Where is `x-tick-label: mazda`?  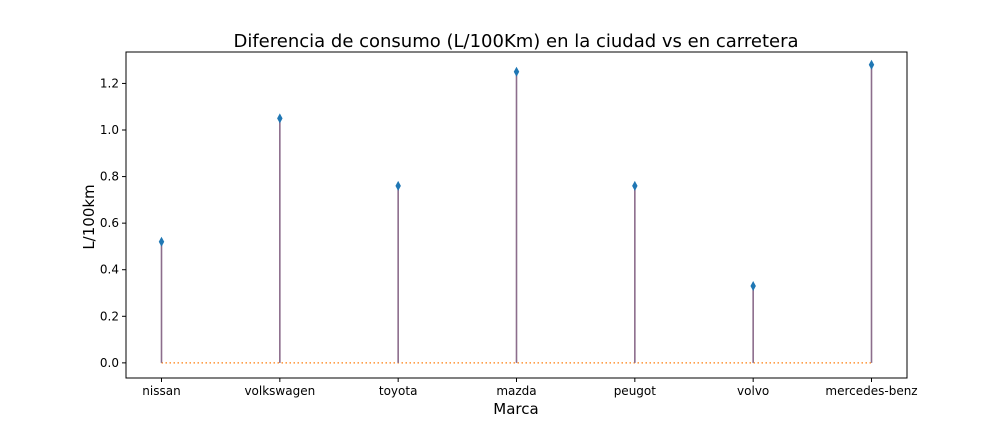
x-tick-label: mazda is located at coordinates (516, 391).